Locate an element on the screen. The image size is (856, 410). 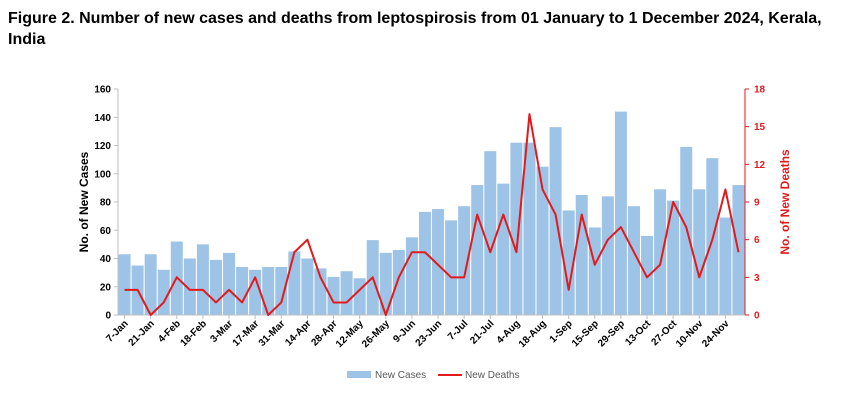
y-tick-label-0: 0 is located at coordinates (108, 316).